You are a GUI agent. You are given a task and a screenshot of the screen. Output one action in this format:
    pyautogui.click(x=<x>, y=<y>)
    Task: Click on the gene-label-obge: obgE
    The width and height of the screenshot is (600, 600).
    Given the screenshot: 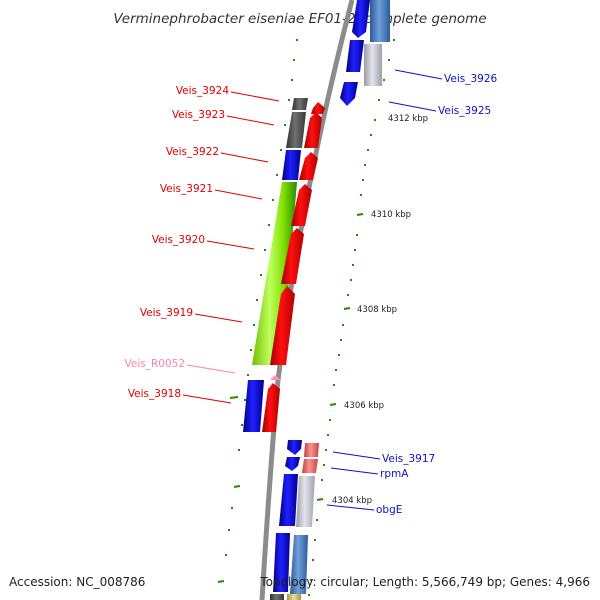 What is the action you would take?
    pyautogui.click(x=389, y=510)
    